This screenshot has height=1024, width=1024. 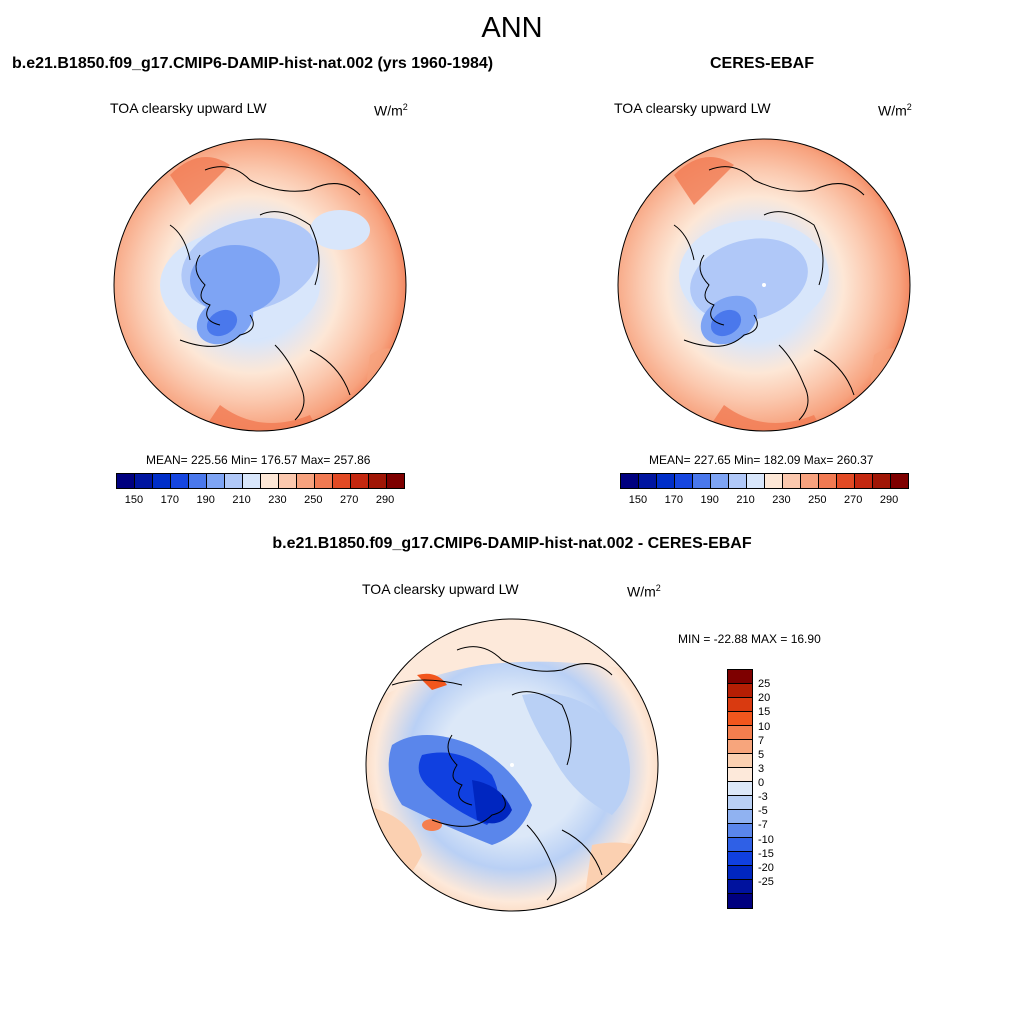 What do you see at coordinates (188, 108) in the screenshot?
I see `panel1-variable-label: TOA clearsky upward LW` at bounding box center [188, 108].